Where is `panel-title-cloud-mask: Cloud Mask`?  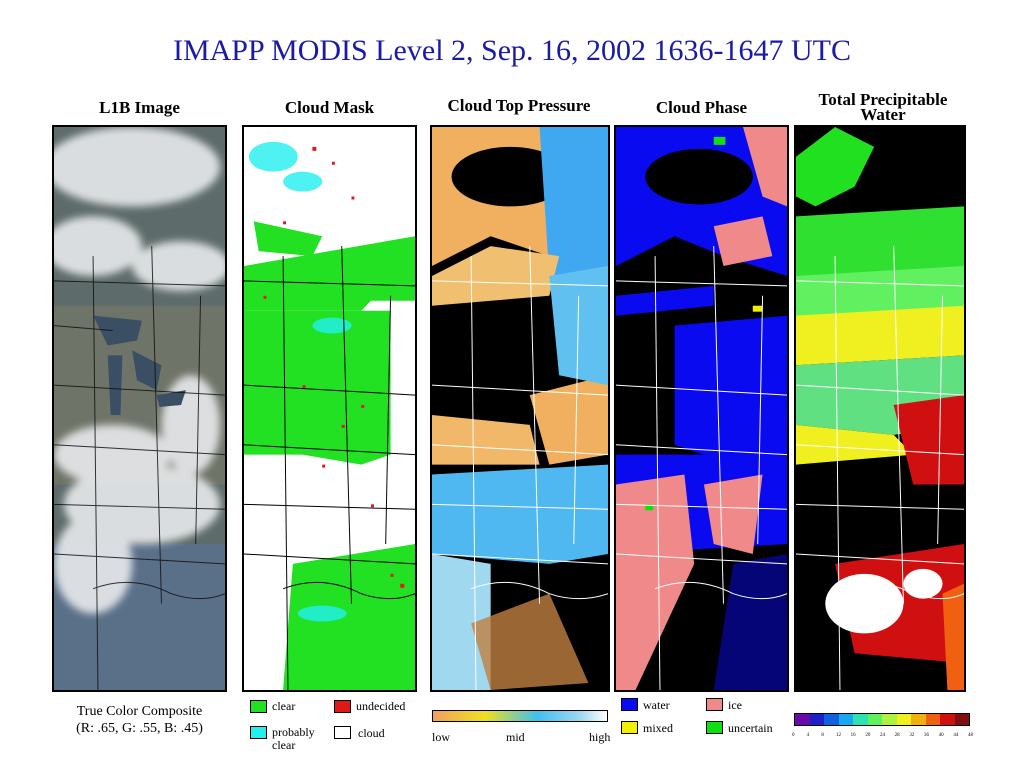
panel-title-cloud-mask: Cloud Mask is located at coordinates (329, 107).